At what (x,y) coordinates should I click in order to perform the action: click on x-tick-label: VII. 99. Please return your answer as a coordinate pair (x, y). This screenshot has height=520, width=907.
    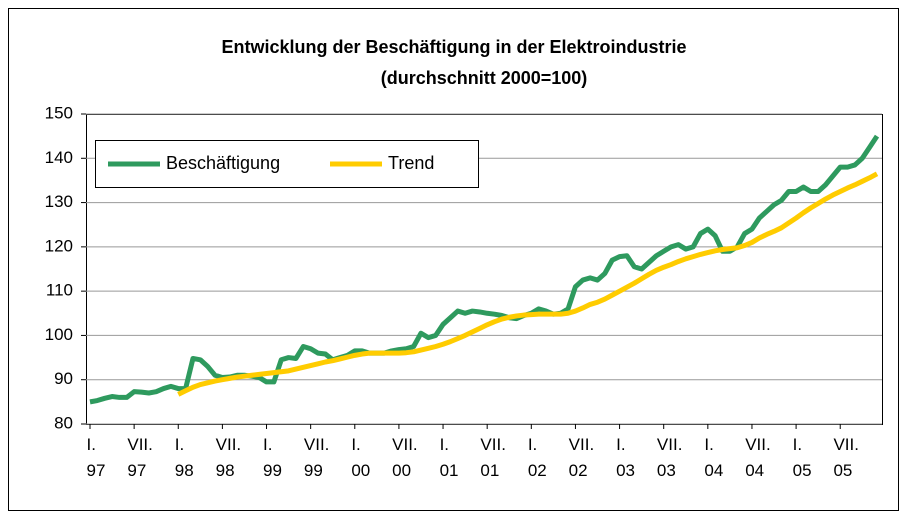
    Looking at the image, I should click on (316, 457).